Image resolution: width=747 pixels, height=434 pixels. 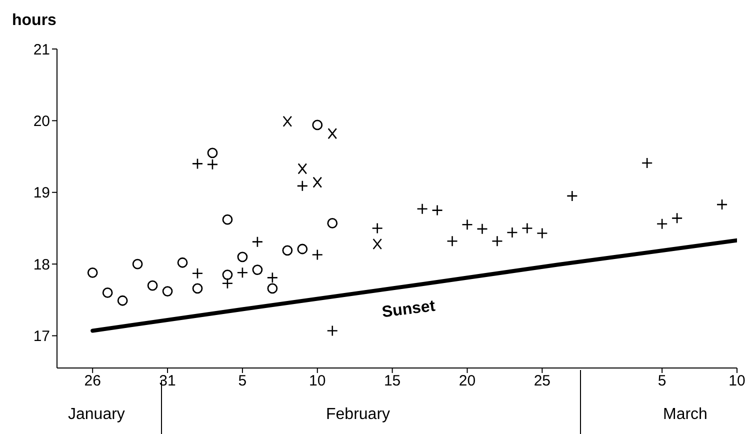 What do you see at coordinates (41, 49) in the screenshot?
I see `y-tick-label: 21` at bounding box center [41, 49].